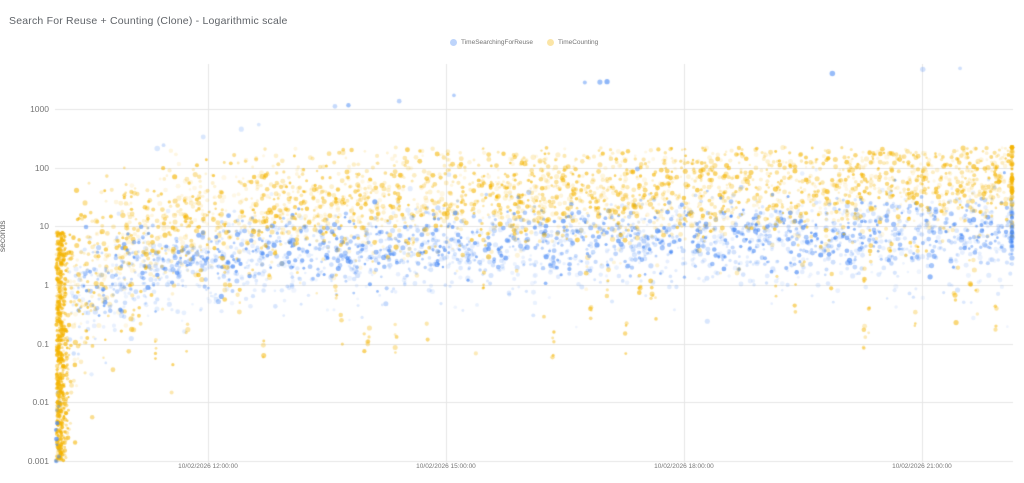 This screenshot has height=483, width=1024. What do you see at coordinates (684, 466) in the screenshot?
I see `x-tick-label: 10/02/2026 18:00:00` at bounding box center [684, 466].